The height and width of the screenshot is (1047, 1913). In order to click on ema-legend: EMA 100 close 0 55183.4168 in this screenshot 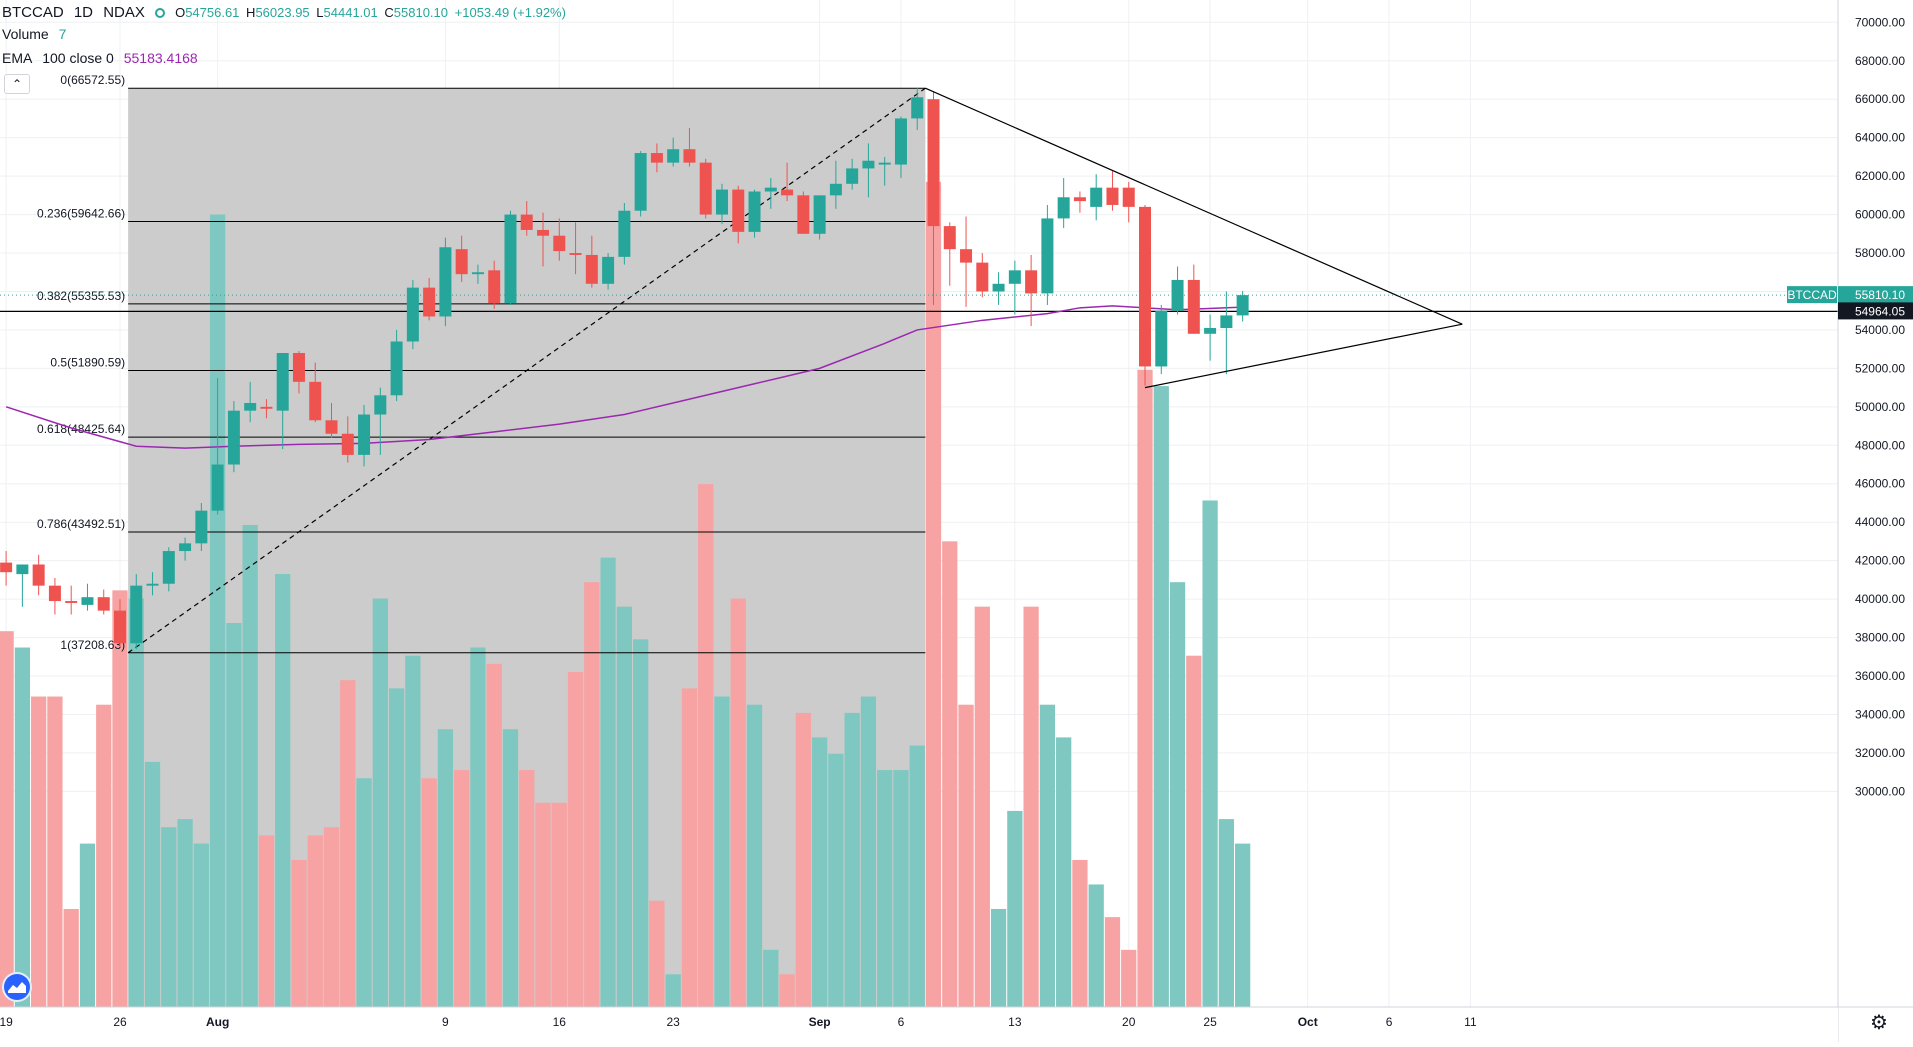, I will do `click(103, 58)`.